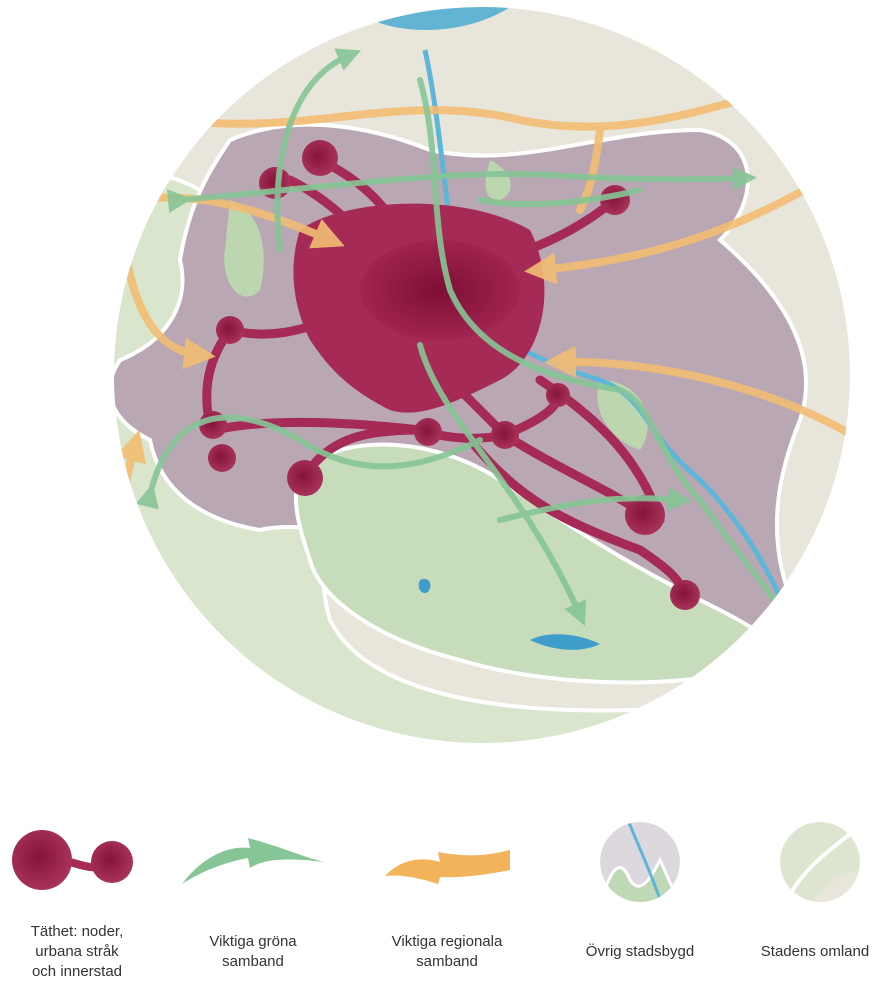  Describe the element at coordinates (253, 941) in the screenshot. I see `legend-label: Viktiga gröna` at that location.